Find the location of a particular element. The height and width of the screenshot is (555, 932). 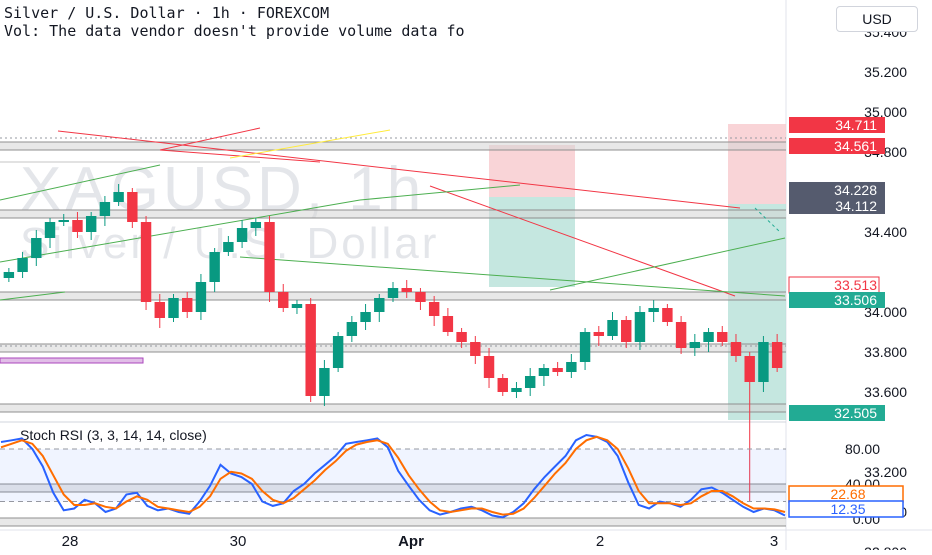

price-tick-8: 33.200 is located at coordinates (885, 472).